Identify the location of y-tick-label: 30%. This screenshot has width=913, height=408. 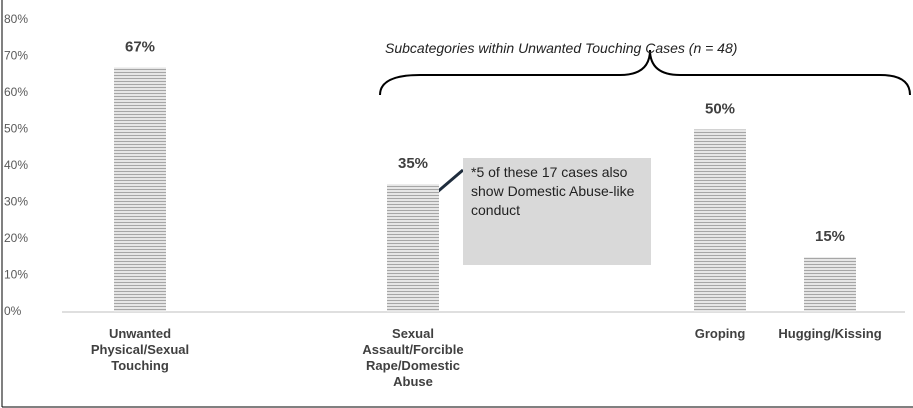
(16, 202).